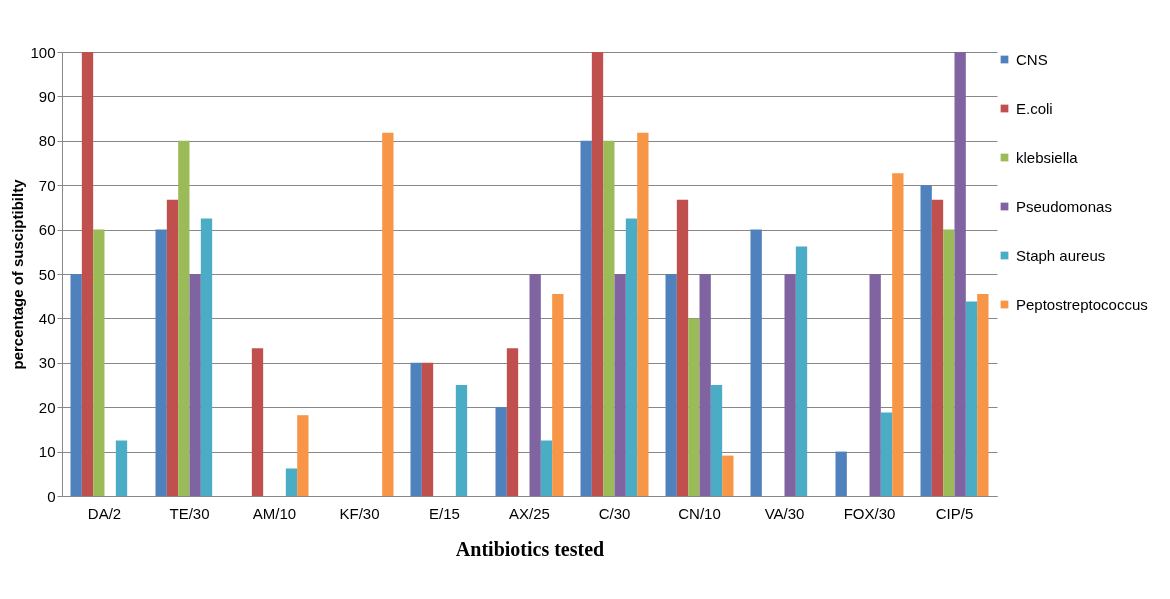 The image size is (1170, 599). Describe the element at coordinates (1061, 255) in the screenshot. I see `legend-label: Staph aureus` at that location.